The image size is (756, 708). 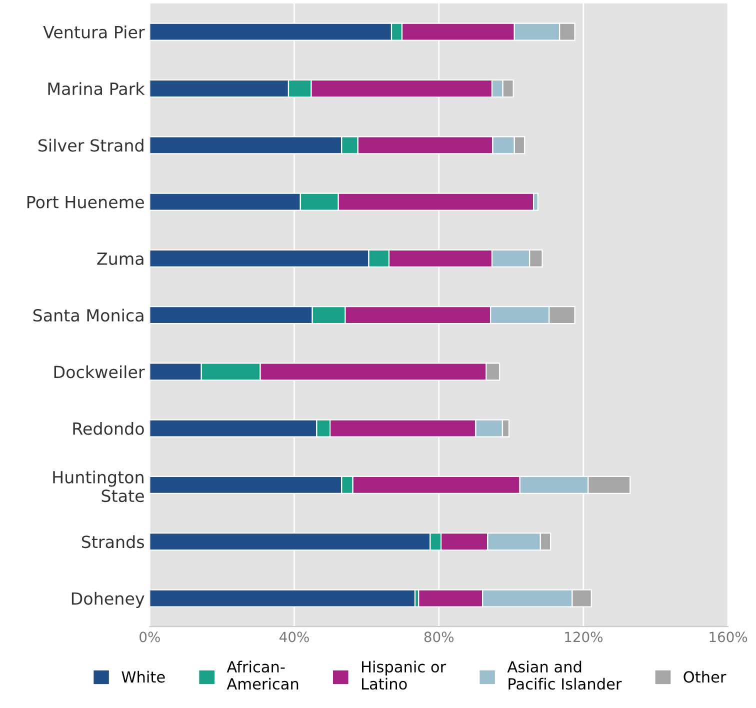 What do you see at coordinates (96, 89) in the screenshot?
I see `y-tick-label: Marina Park` at bounding box center [96, 89].